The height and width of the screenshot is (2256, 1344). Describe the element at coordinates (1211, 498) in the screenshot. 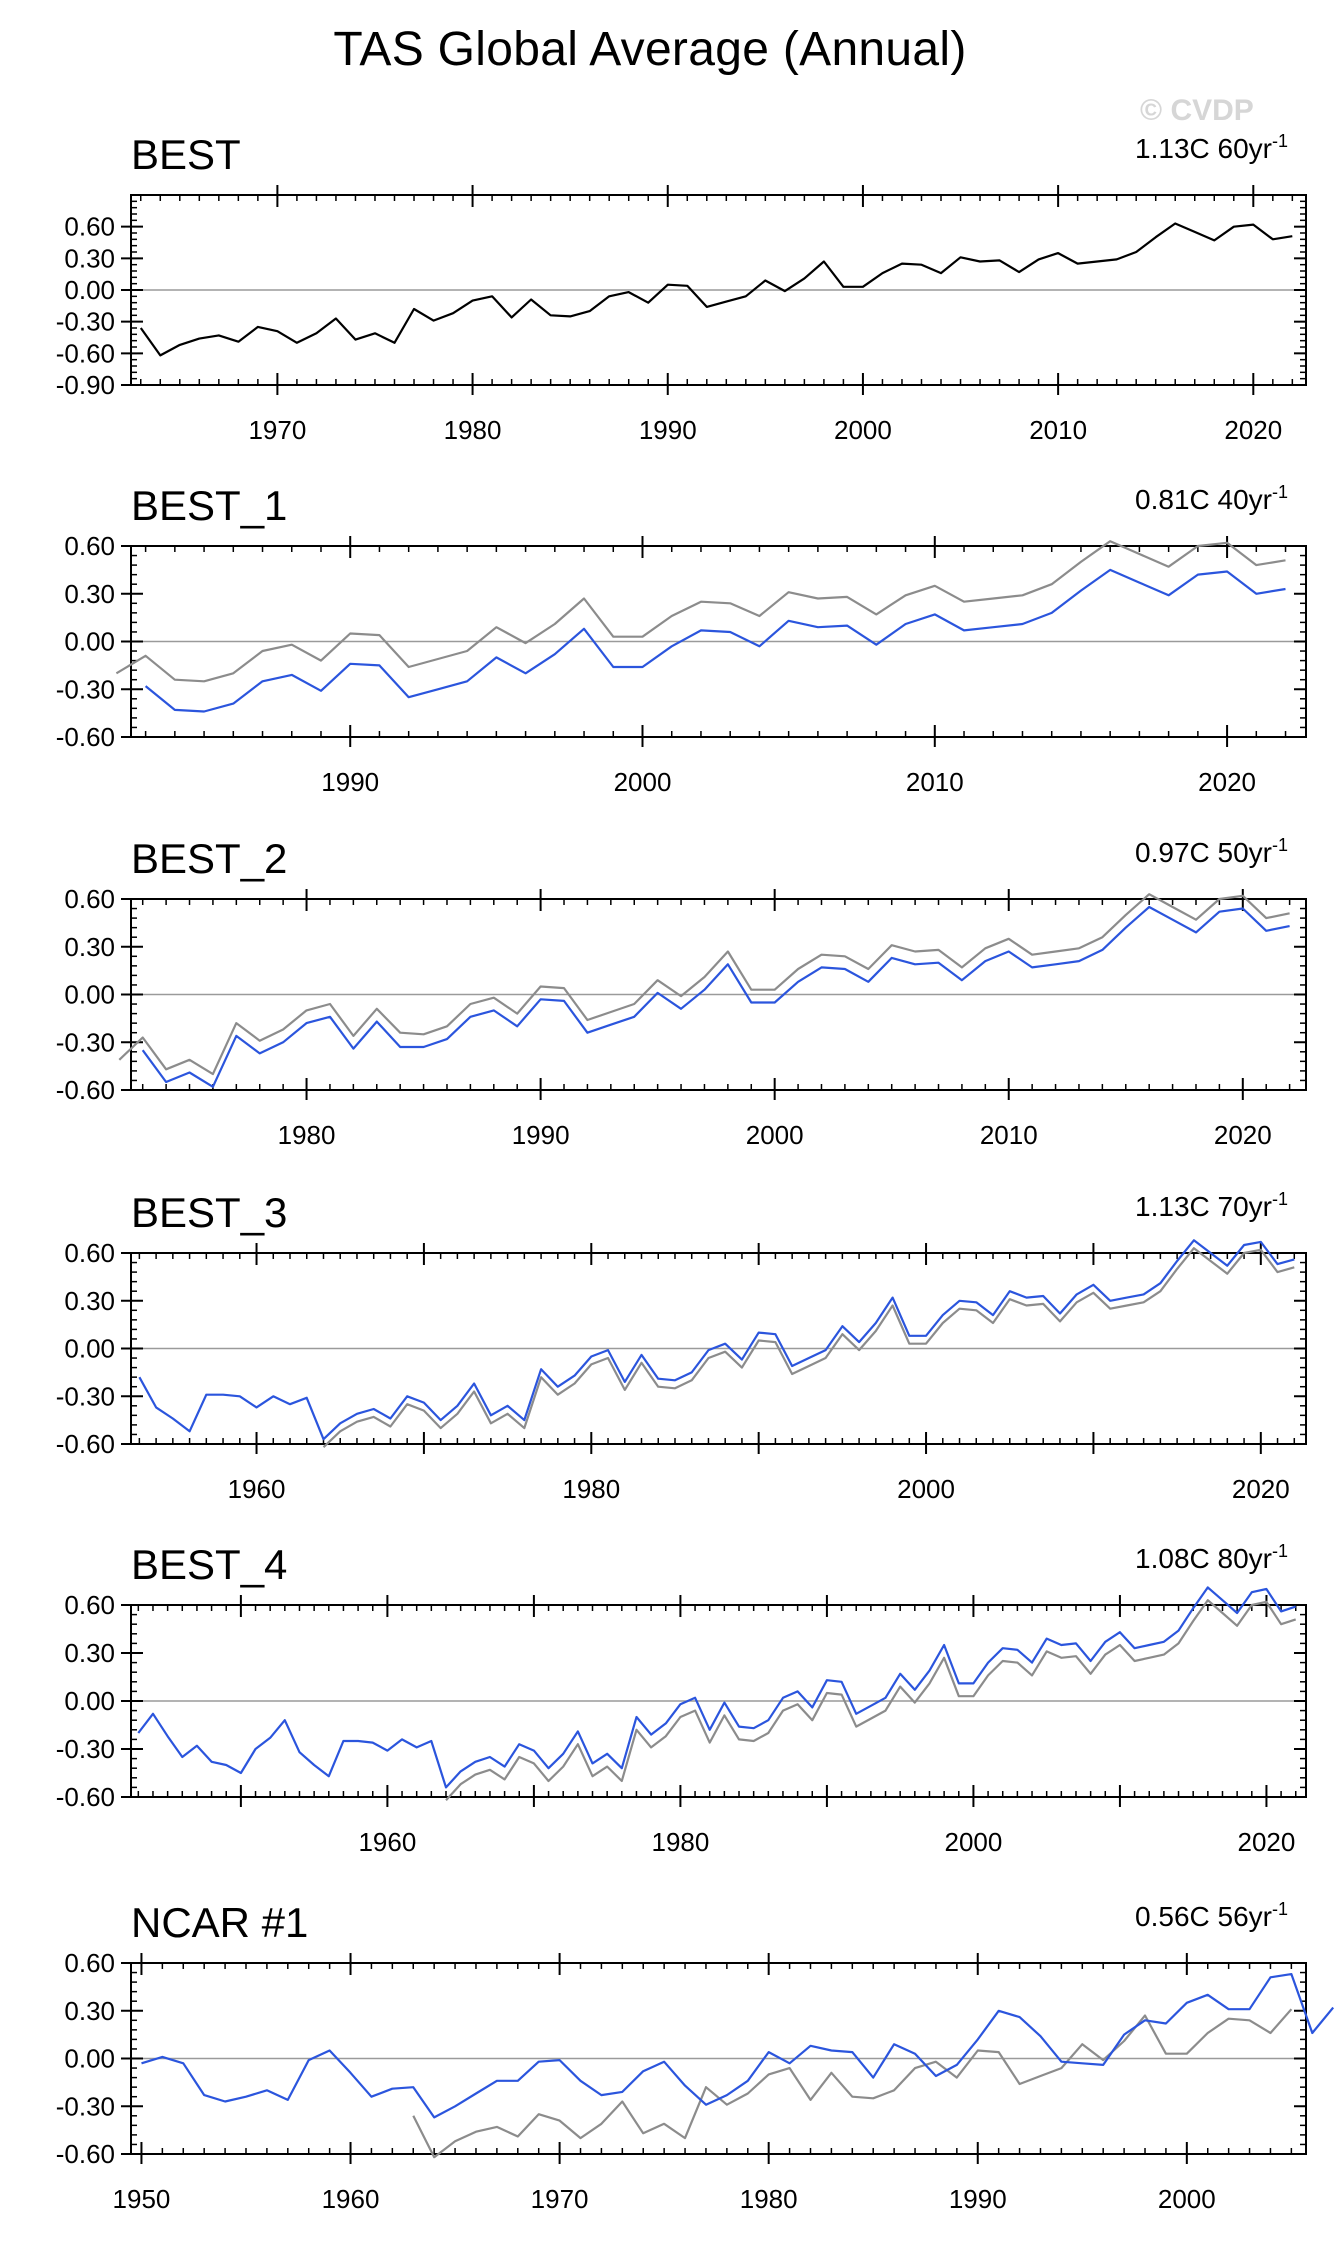

I see `trend-label: 0.81C 40yr-1` at that location.